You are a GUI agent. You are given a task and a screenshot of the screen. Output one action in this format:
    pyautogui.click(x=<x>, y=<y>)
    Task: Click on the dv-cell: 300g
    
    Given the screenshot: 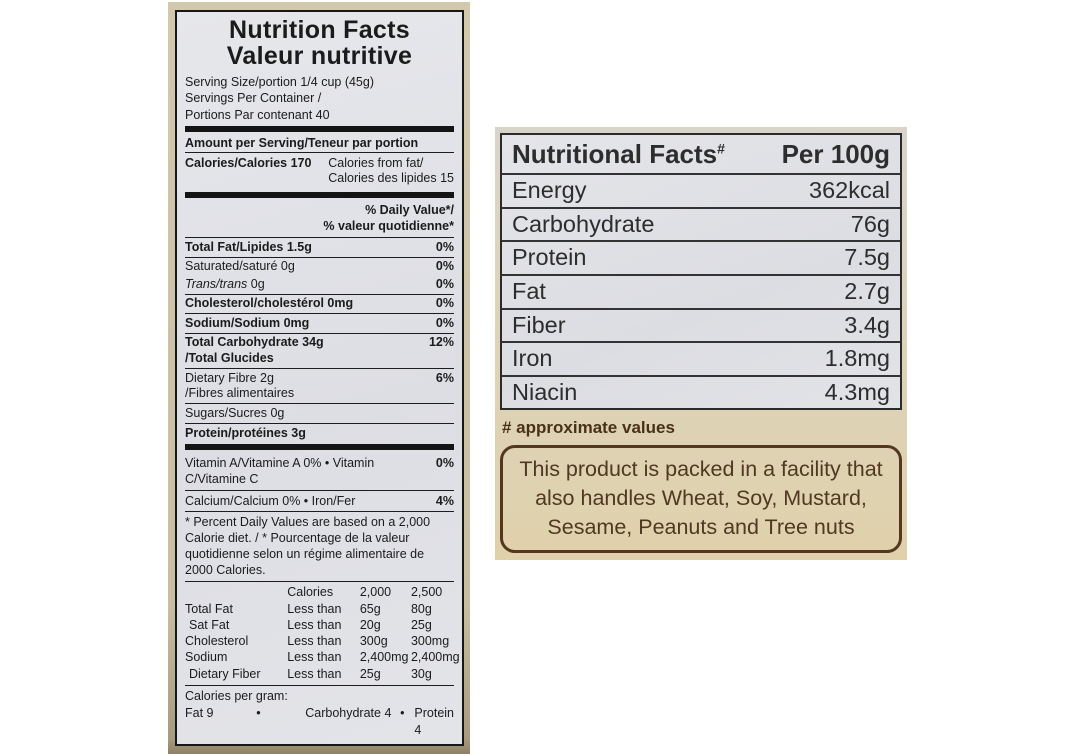 What is the action you would take?
    pyautogui.click(x=373, y=641)
    